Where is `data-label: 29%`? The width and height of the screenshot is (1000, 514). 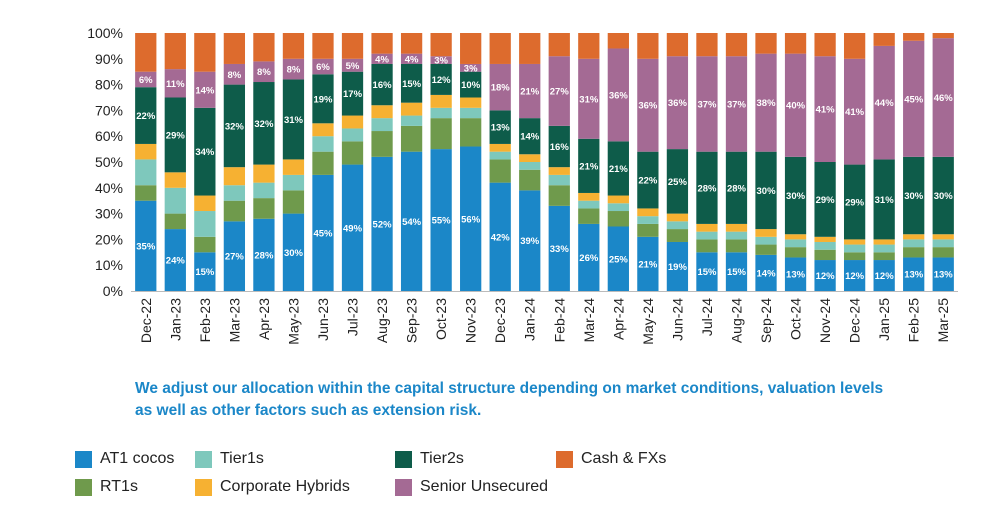 data-label: 29% is located at coordinates (826, 200).